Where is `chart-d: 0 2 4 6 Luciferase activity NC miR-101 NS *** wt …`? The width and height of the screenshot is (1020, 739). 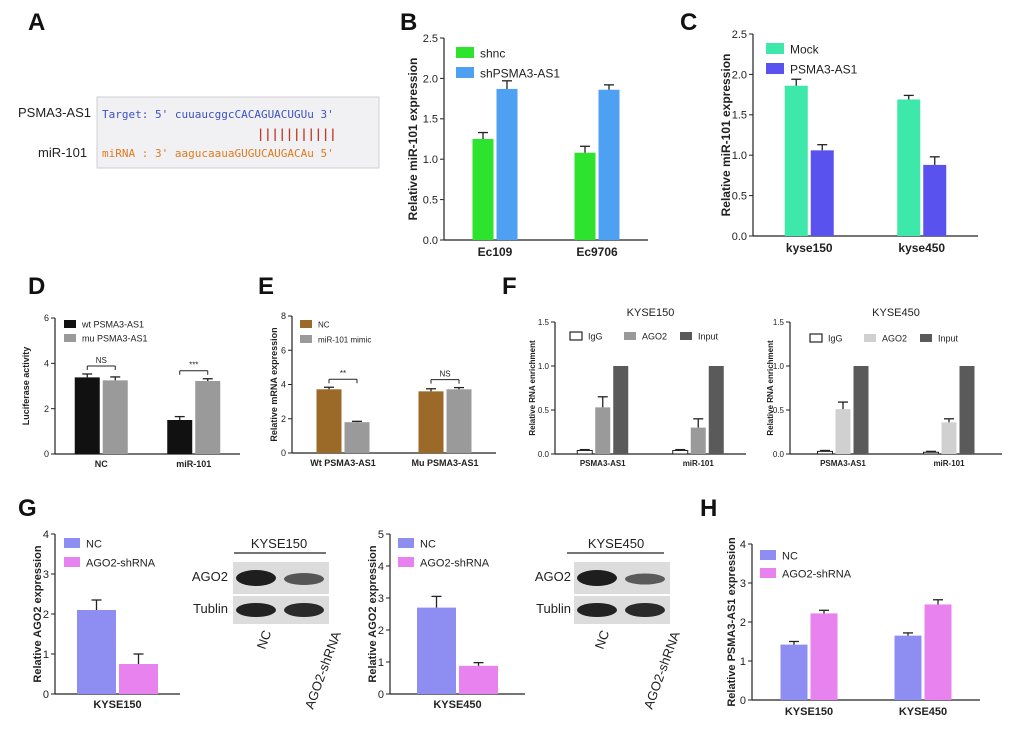 chart-d: 0 2 4 6 Luciferase activity NC miR-101 NS *** wt … is located at coordinates (130, 391).